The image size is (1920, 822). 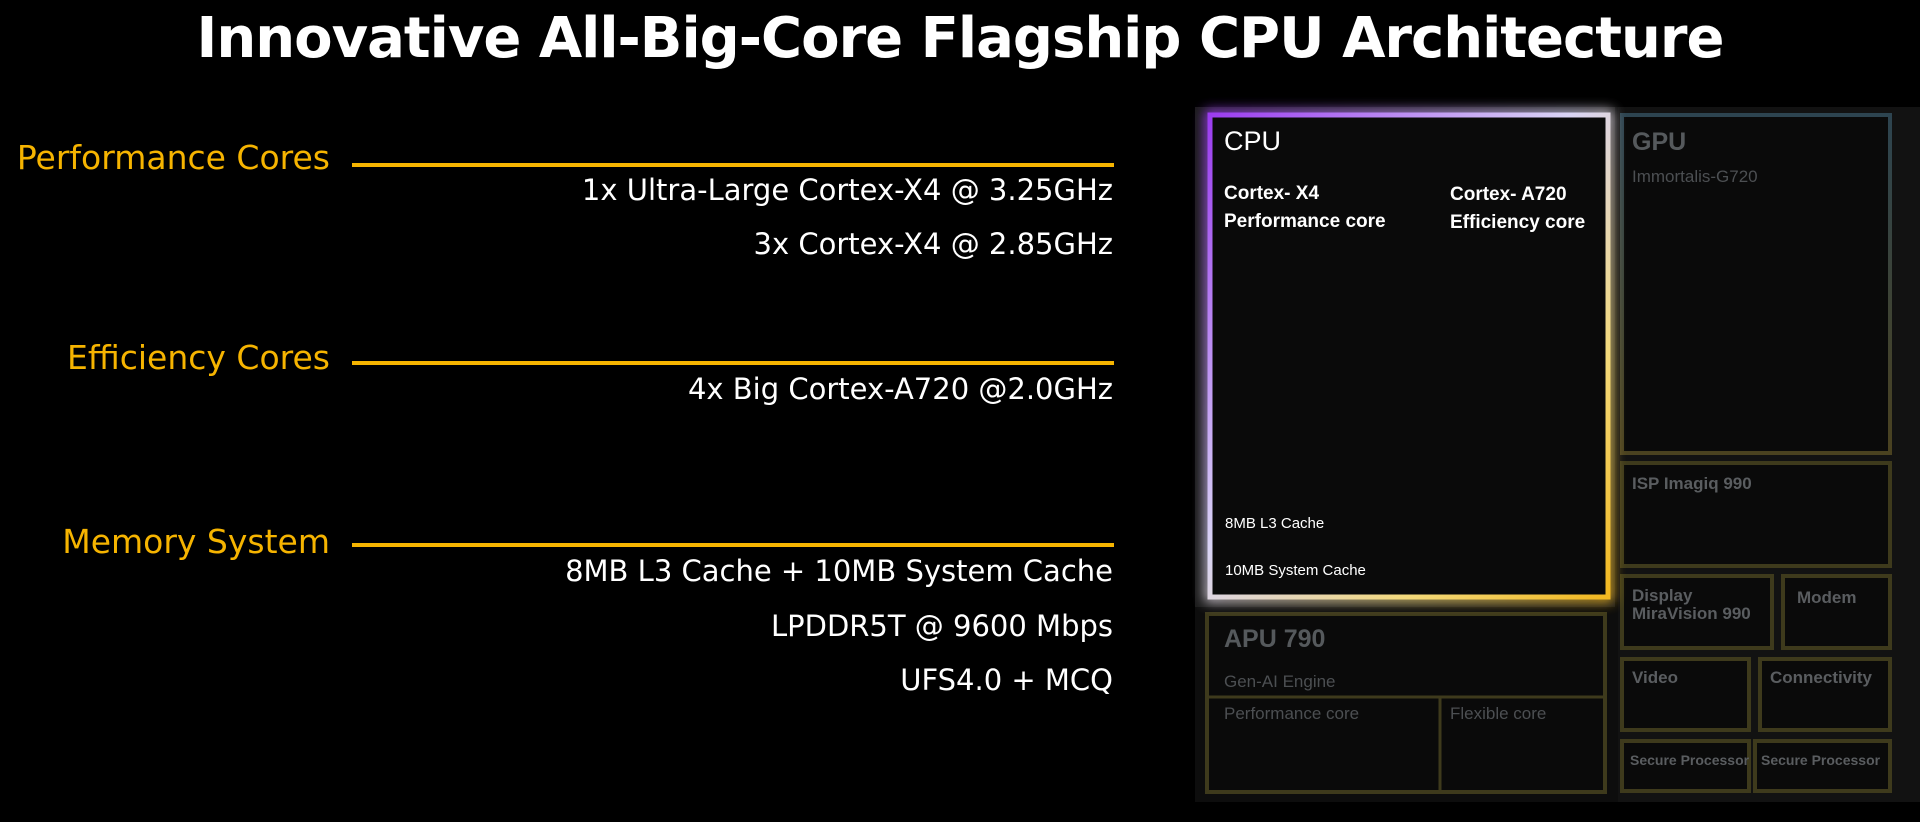 What do you see at coordinates (1756, 514) in the screenshot?
I see `isp-block` at bounding box center [1756, 514].